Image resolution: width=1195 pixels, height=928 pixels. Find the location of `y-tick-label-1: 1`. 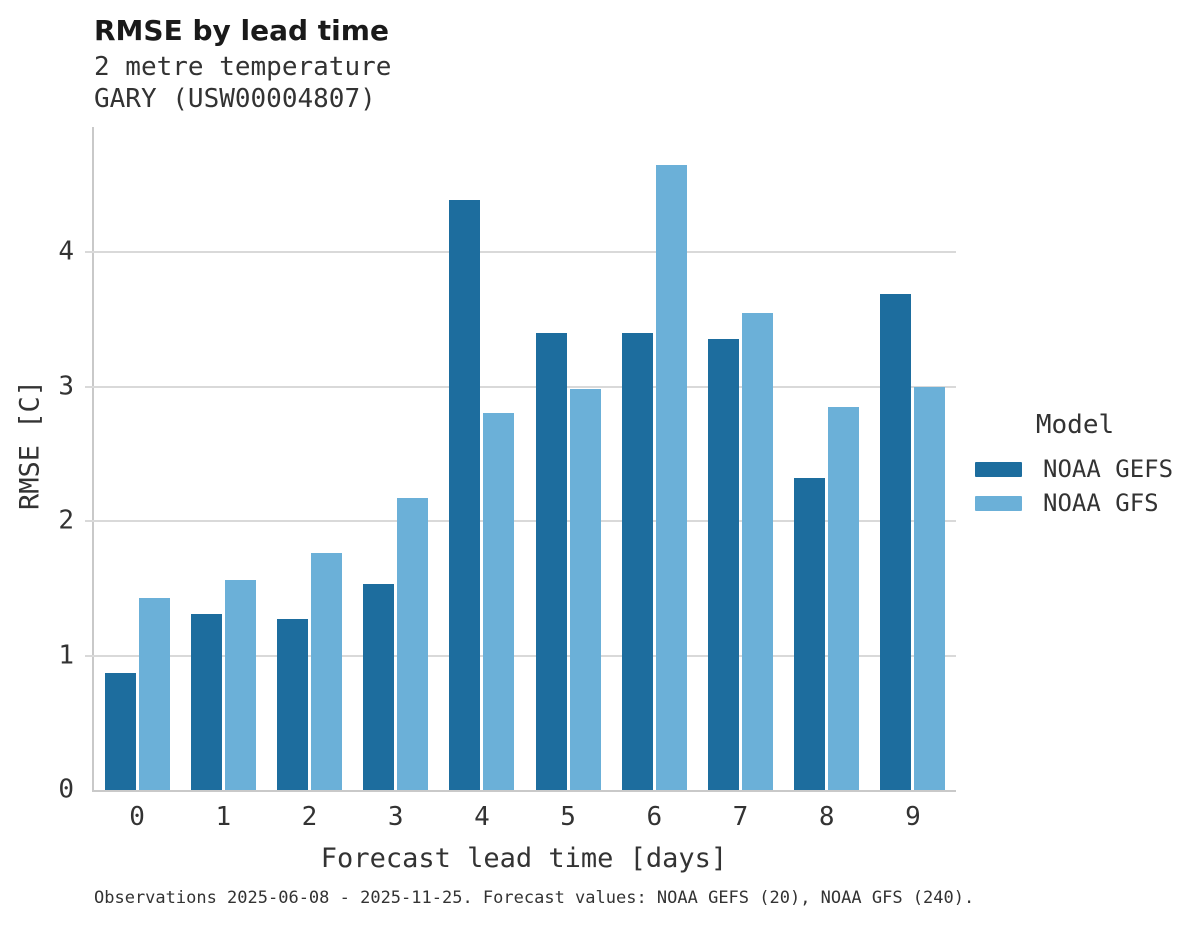

y-tick-label-1: 1 is located at coordinates (66, 654).